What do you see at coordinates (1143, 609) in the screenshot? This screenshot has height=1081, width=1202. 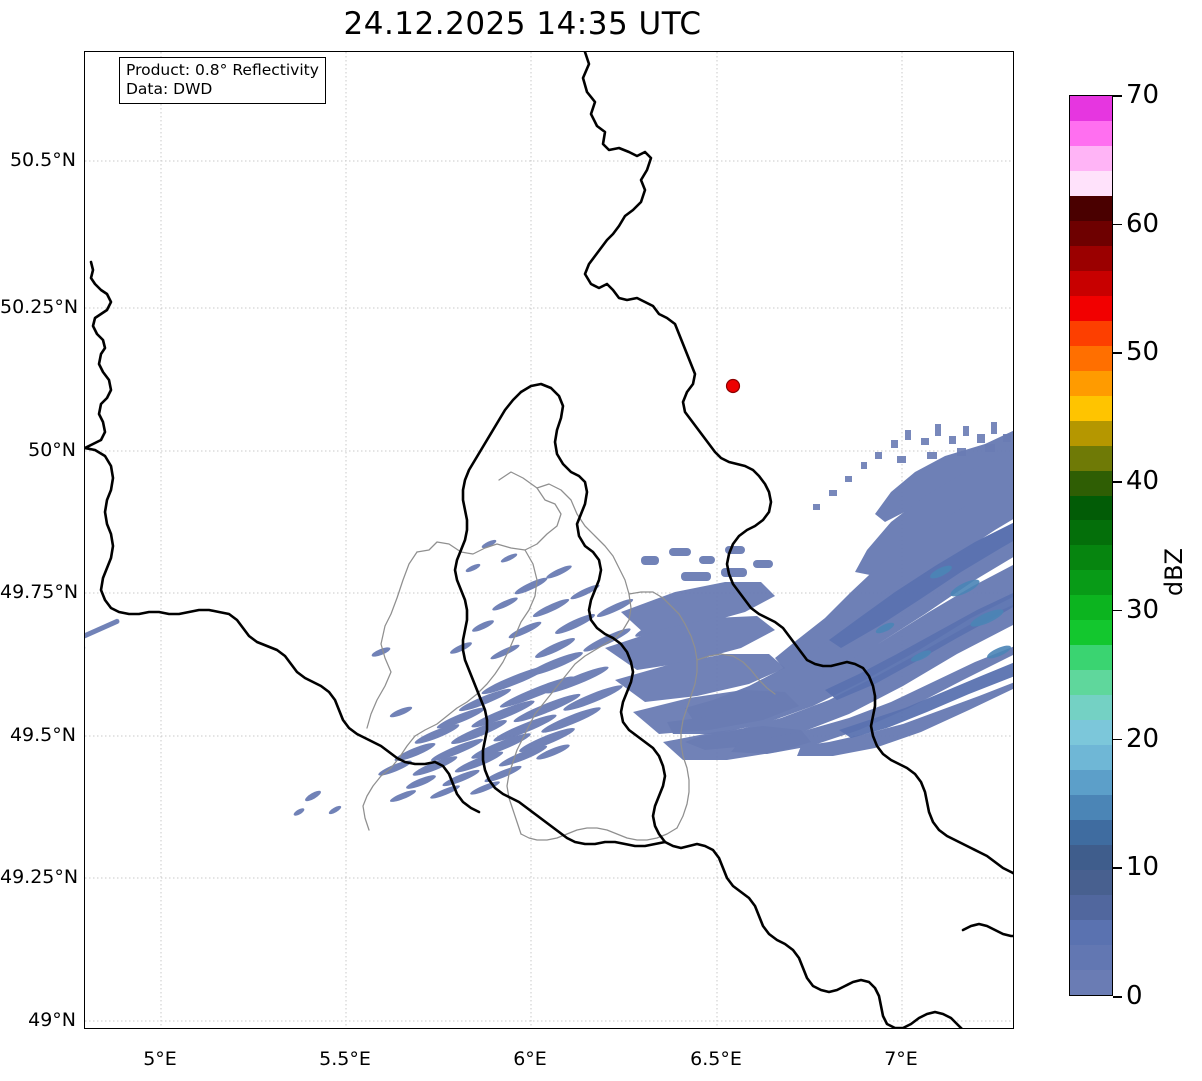 I see `colorbar-tick-label-30: 30` at bounding box center [1143, 609].